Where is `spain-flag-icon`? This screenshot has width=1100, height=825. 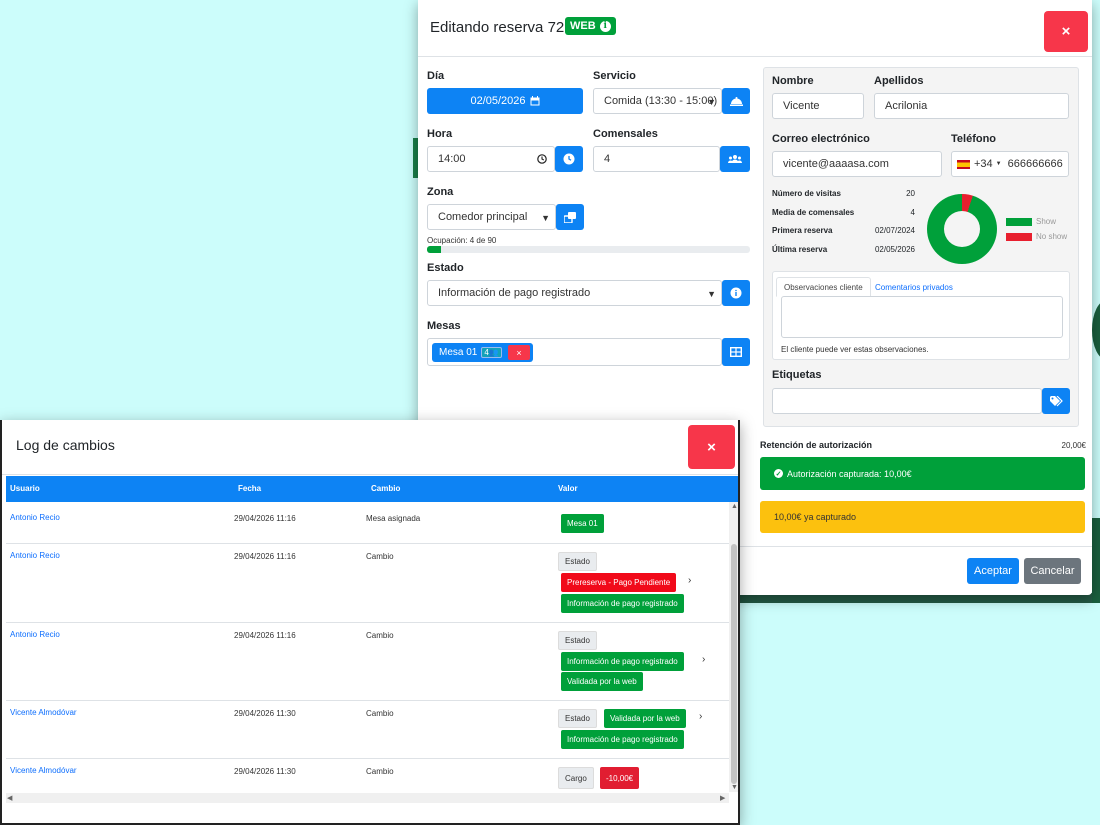
spain-flag-icon is located at coordinates (963, 164).